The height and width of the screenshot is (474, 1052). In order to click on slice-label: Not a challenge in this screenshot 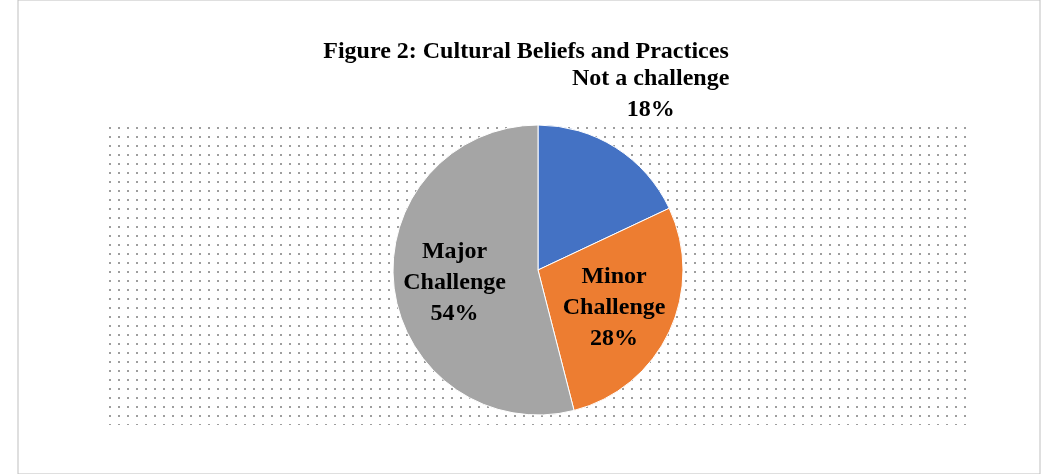, I will do `click(651, 76)`.